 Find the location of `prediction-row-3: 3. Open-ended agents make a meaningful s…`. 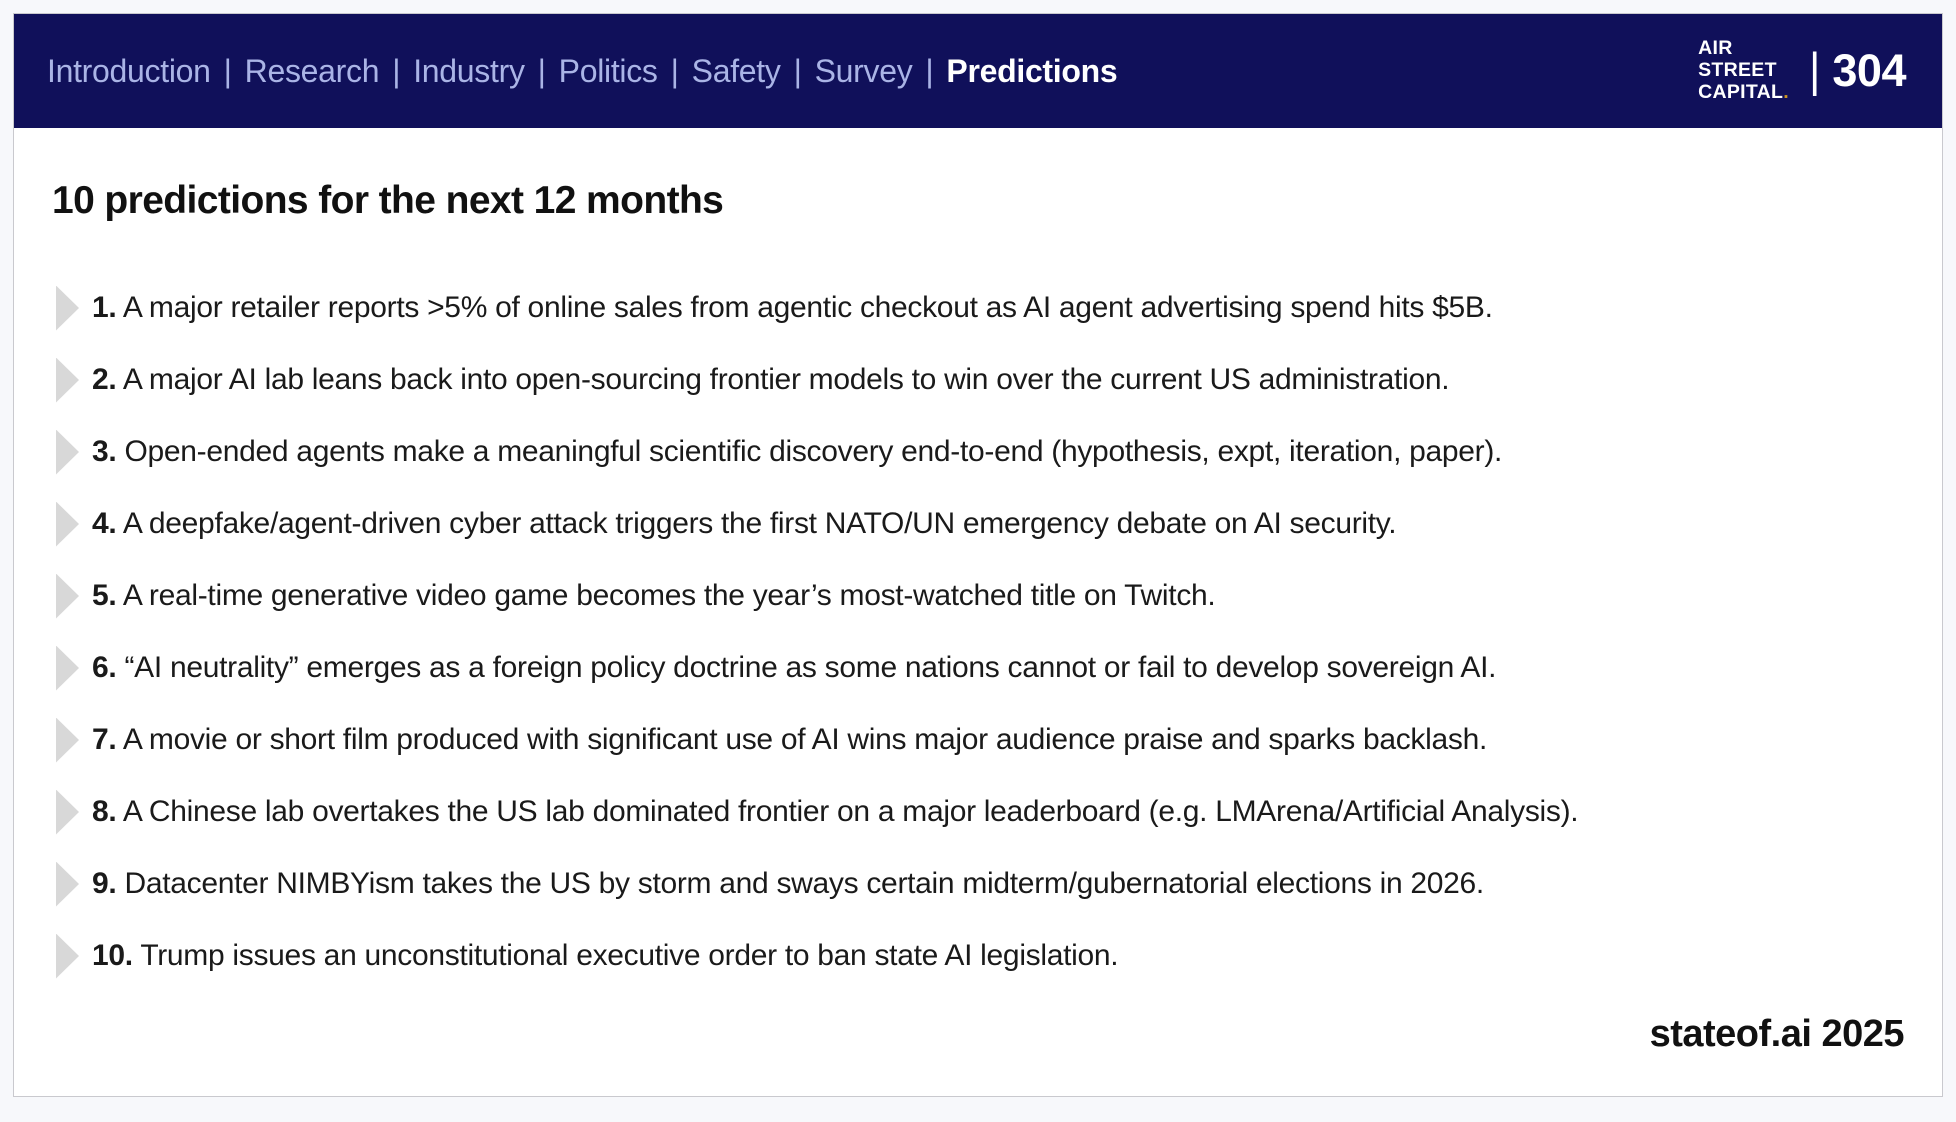

prediction-row-3: 3. Open-ended agents make a meaningful s… is located at coordinates (989, 452).